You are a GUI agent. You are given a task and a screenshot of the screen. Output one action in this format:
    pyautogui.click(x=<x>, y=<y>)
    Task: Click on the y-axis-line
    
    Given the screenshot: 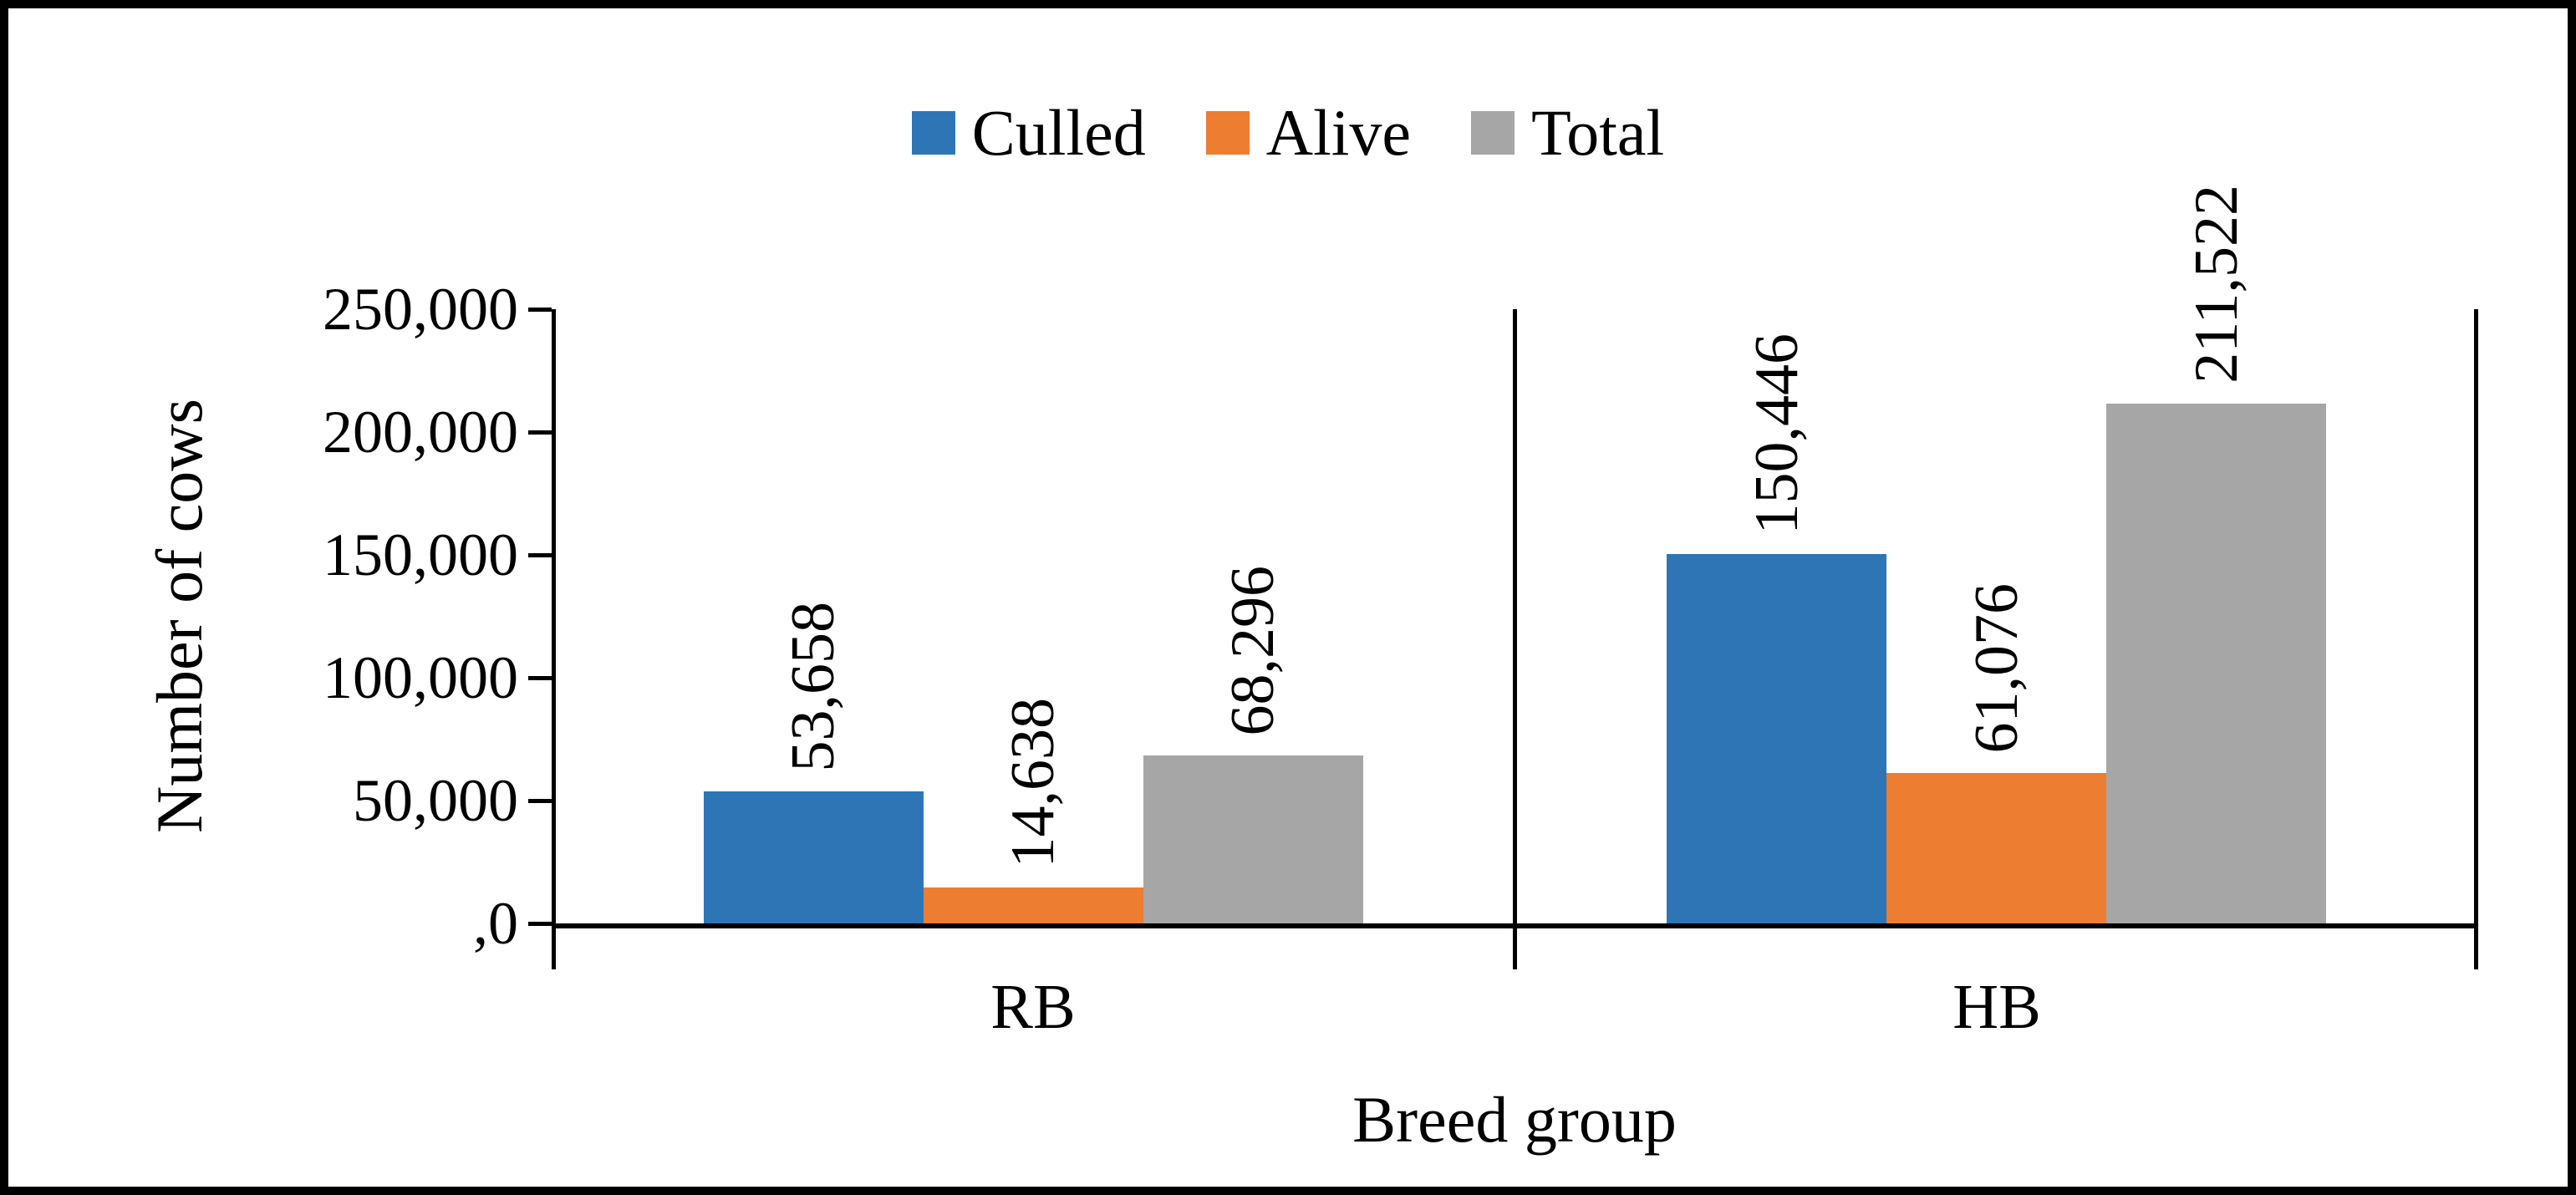 What is the action you would take?
    pyautogui.click(x=554, y=639)
    